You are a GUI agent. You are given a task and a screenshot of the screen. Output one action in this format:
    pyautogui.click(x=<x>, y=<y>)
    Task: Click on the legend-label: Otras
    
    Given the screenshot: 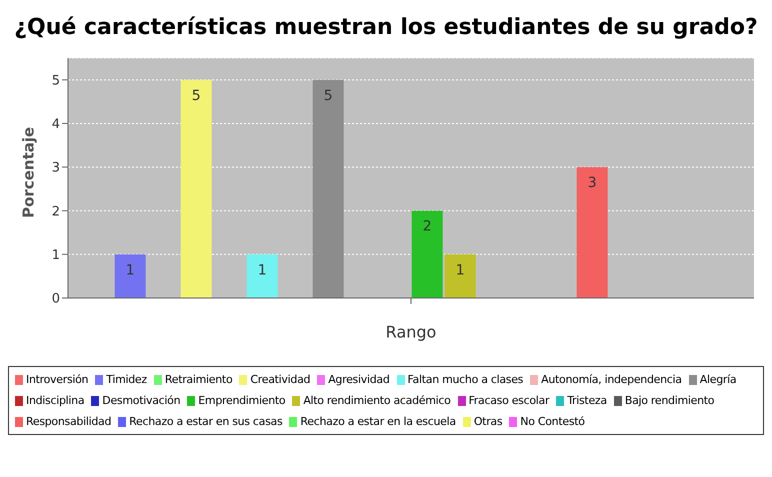 What is the action you would take?
    pyautogui.click(x=488, y=421)
    